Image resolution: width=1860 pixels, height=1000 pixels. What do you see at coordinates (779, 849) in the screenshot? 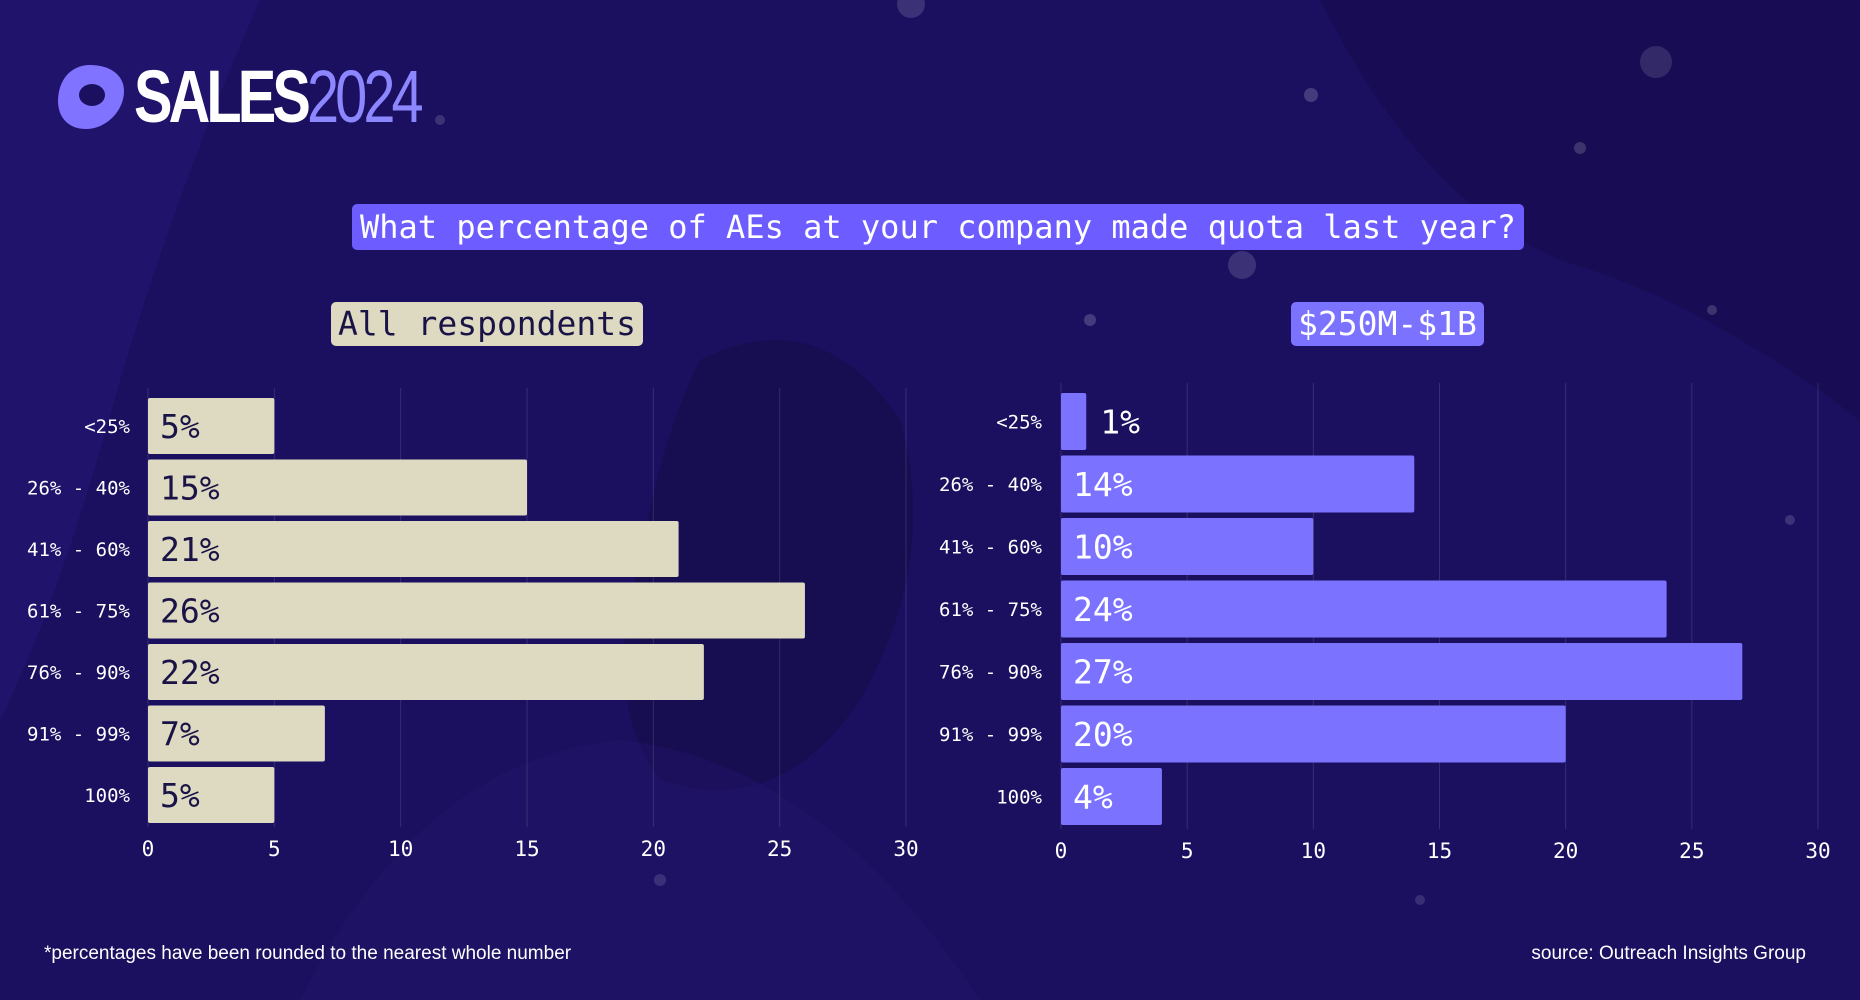
I see `x-tick-label-all-25: 25` at bounding box center [779, 849].